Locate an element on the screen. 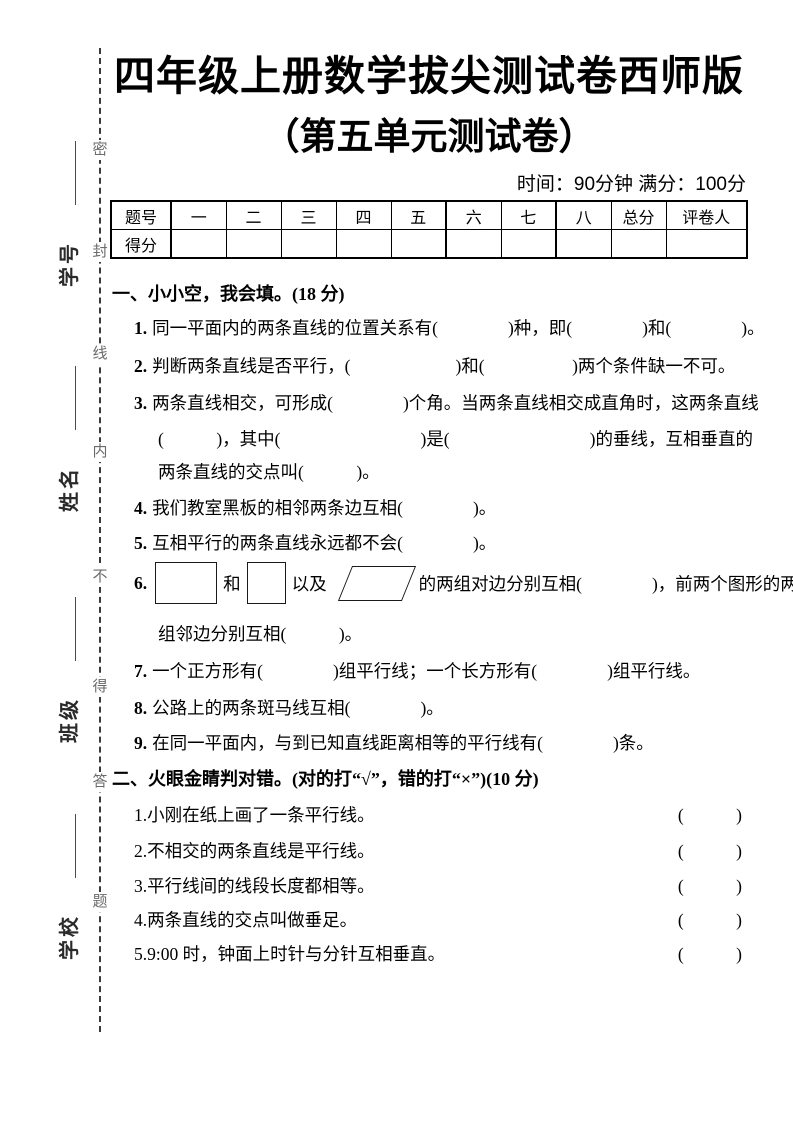 The width and height of the screenshot is (793, 1122). judge-text: 2.不相交的两条直线是平行线。 is located at coordinates (254, 850).